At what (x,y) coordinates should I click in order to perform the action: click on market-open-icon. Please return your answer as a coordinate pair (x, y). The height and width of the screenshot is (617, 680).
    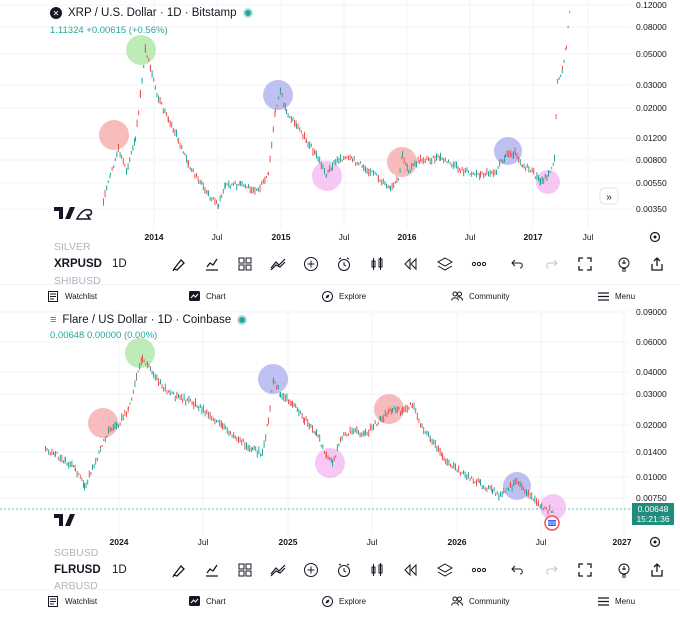
    Looking at the image, I should click on (247, 13).